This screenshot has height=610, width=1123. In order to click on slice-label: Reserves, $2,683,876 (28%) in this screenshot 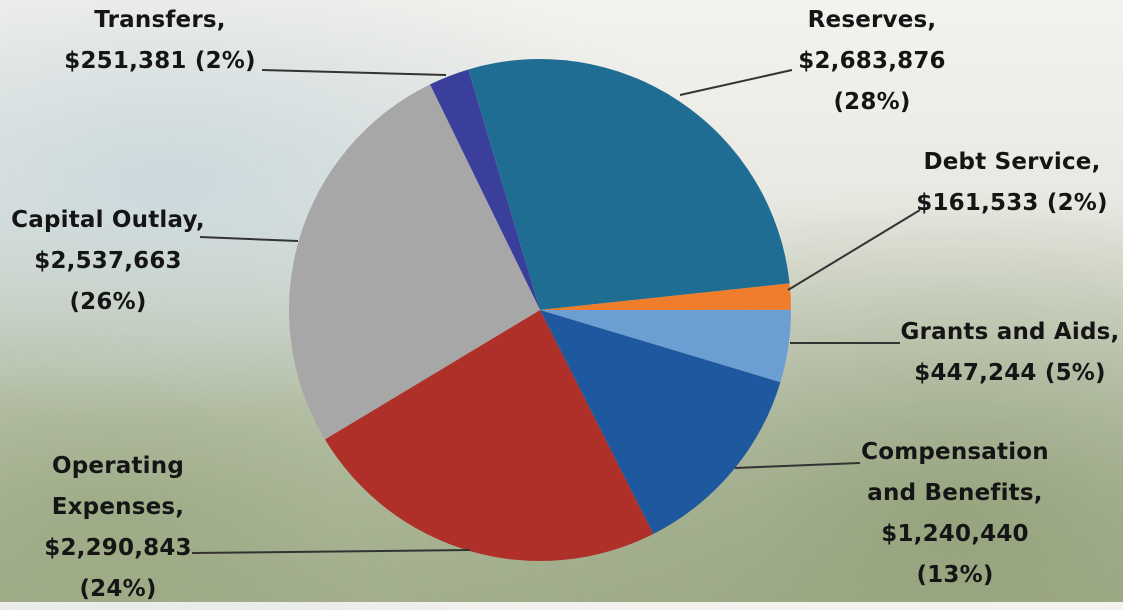, I will do `click(872, 61)`.